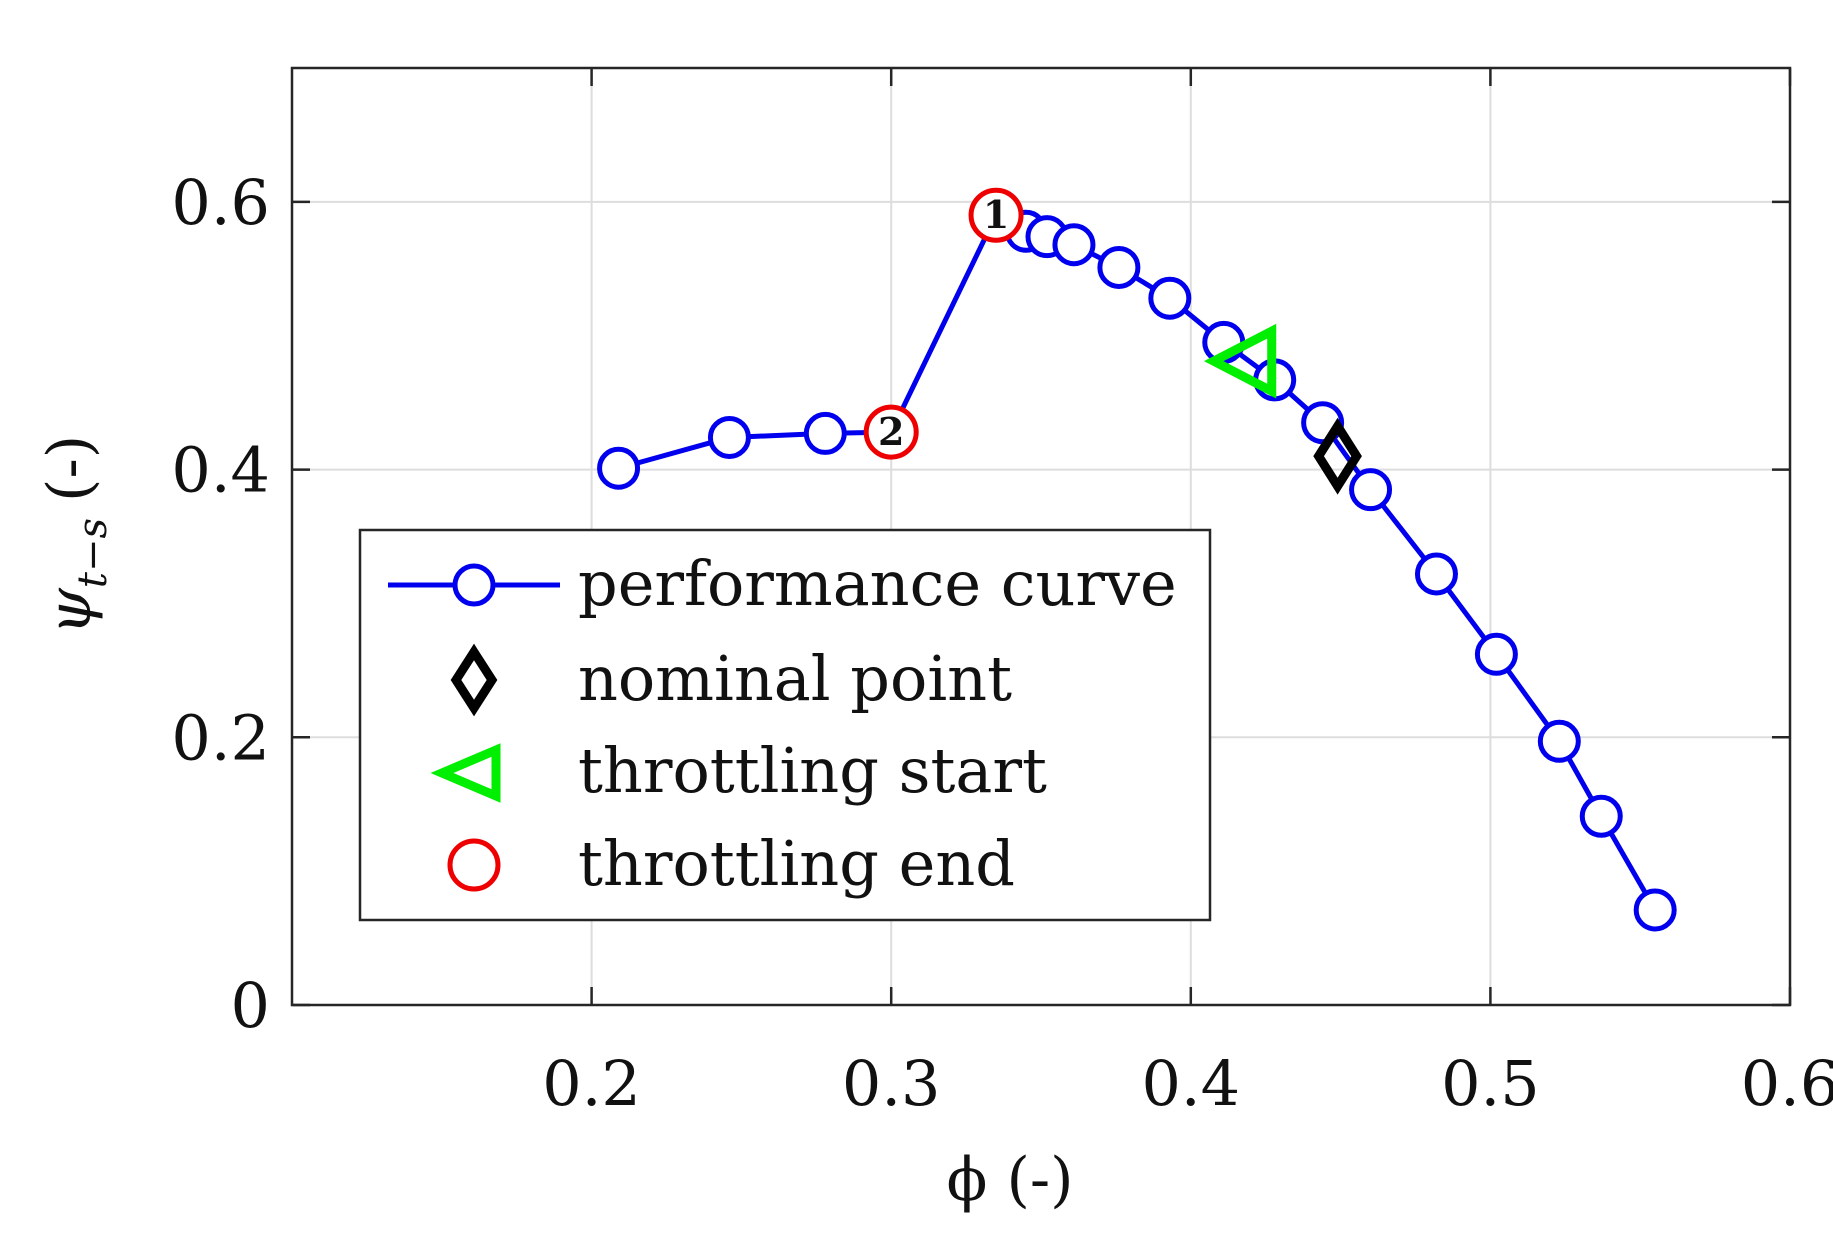 The image size is (1833, 1236). Describe the element at coordinates (474, 680) in the screenshot. I see `diamond-icon` at that location.